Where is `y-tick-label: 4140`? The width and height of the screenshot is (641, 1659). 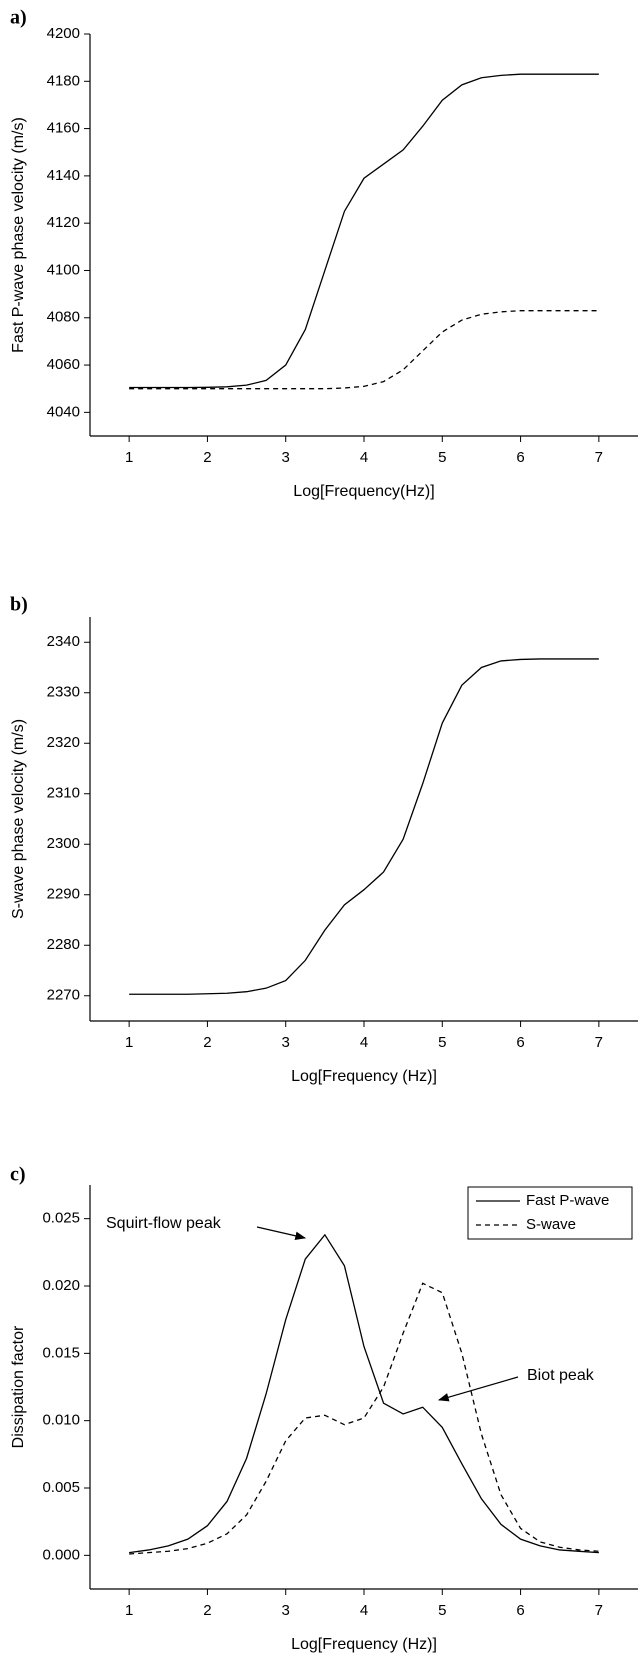
y-tick-label: 4140 is located at coordinates (63, 175).